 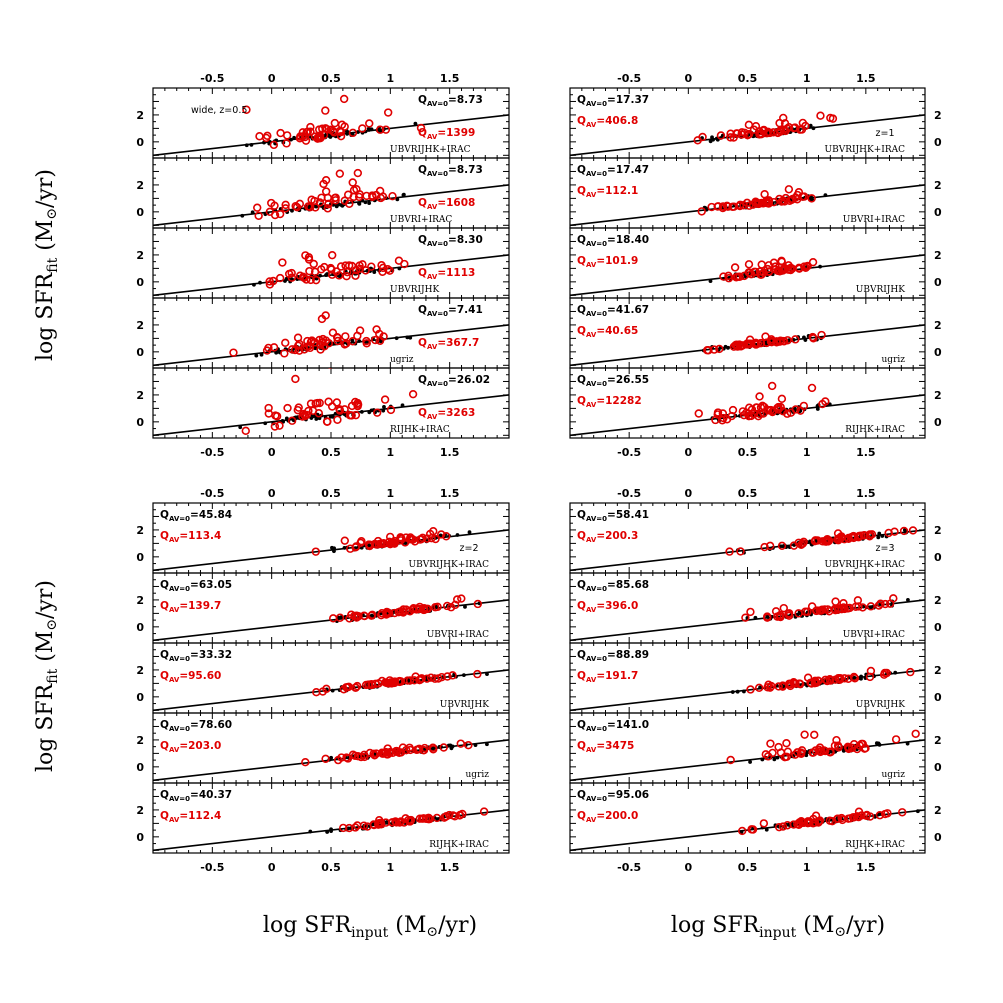 I want to click on x-tick-label-top: 0, so click(x=689, y=78).